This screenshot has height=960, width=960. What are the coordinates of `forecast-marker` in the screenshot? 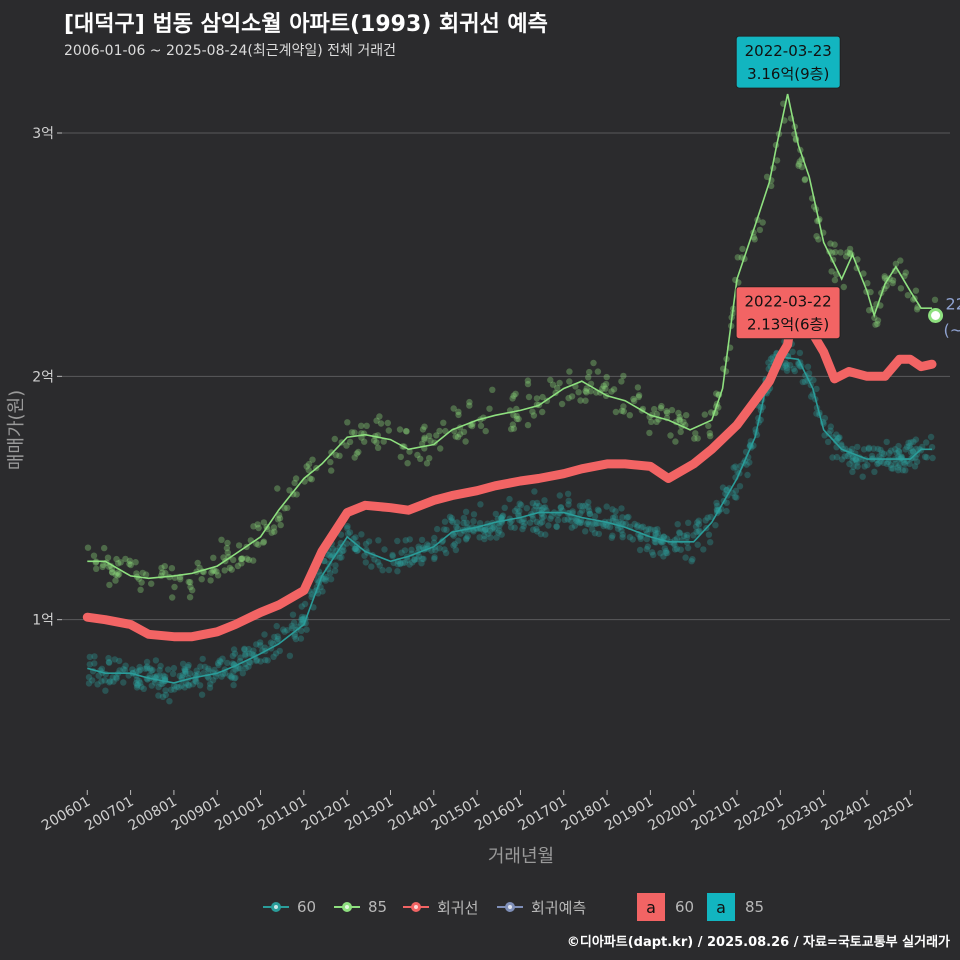 It's located at (936, 315).